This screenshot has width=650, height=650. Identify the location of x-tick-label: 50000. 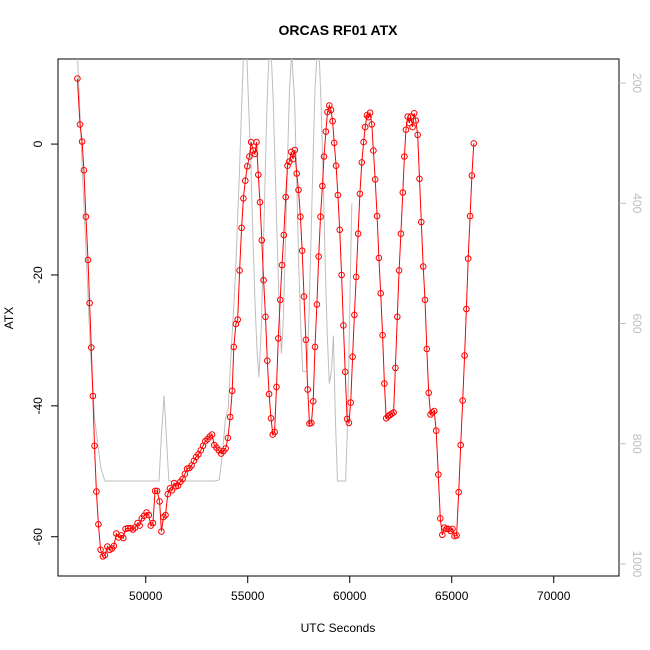
(146, 596).